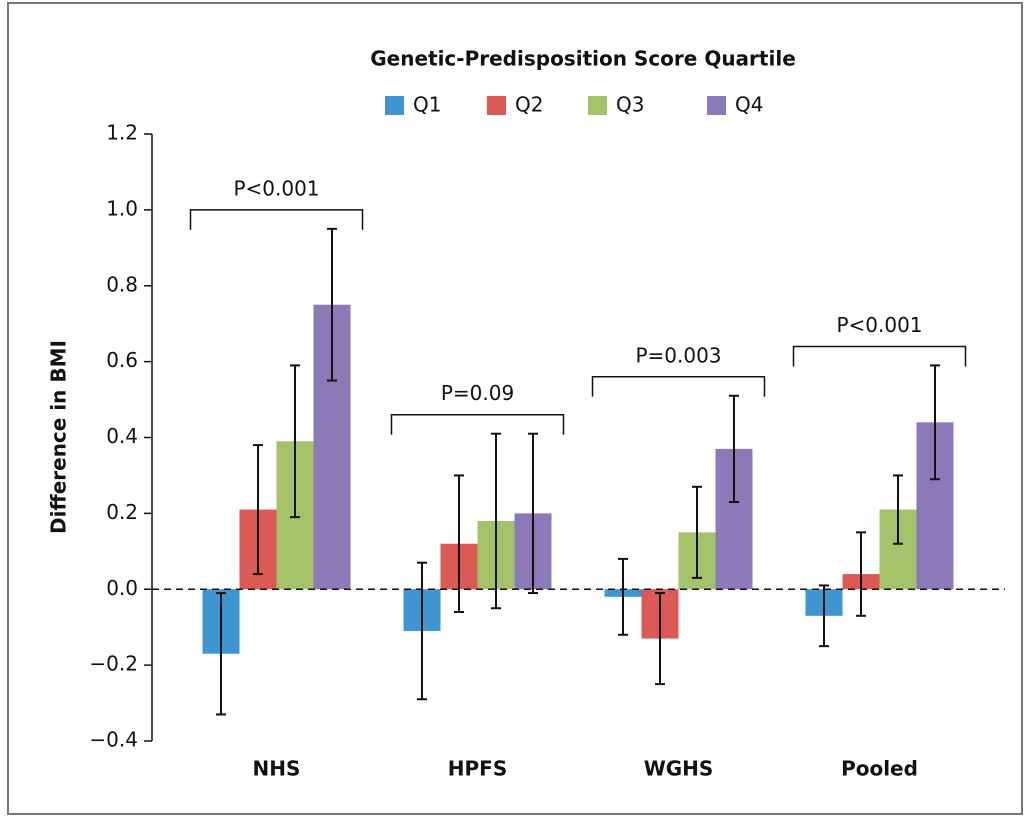 The image size is (1031, 818). I want to click on y-tick-label: 0.4, so click(122, 436).